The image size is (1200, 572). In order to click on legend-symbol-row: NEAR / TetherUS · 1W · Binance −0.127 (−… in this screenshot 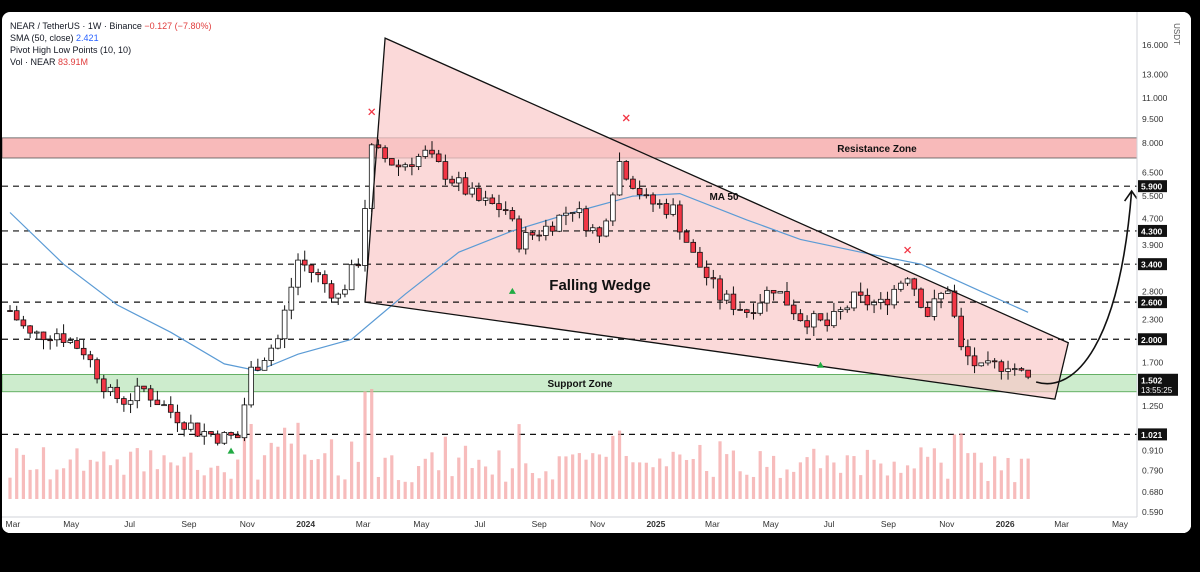, I will do `click(110, 26)`.